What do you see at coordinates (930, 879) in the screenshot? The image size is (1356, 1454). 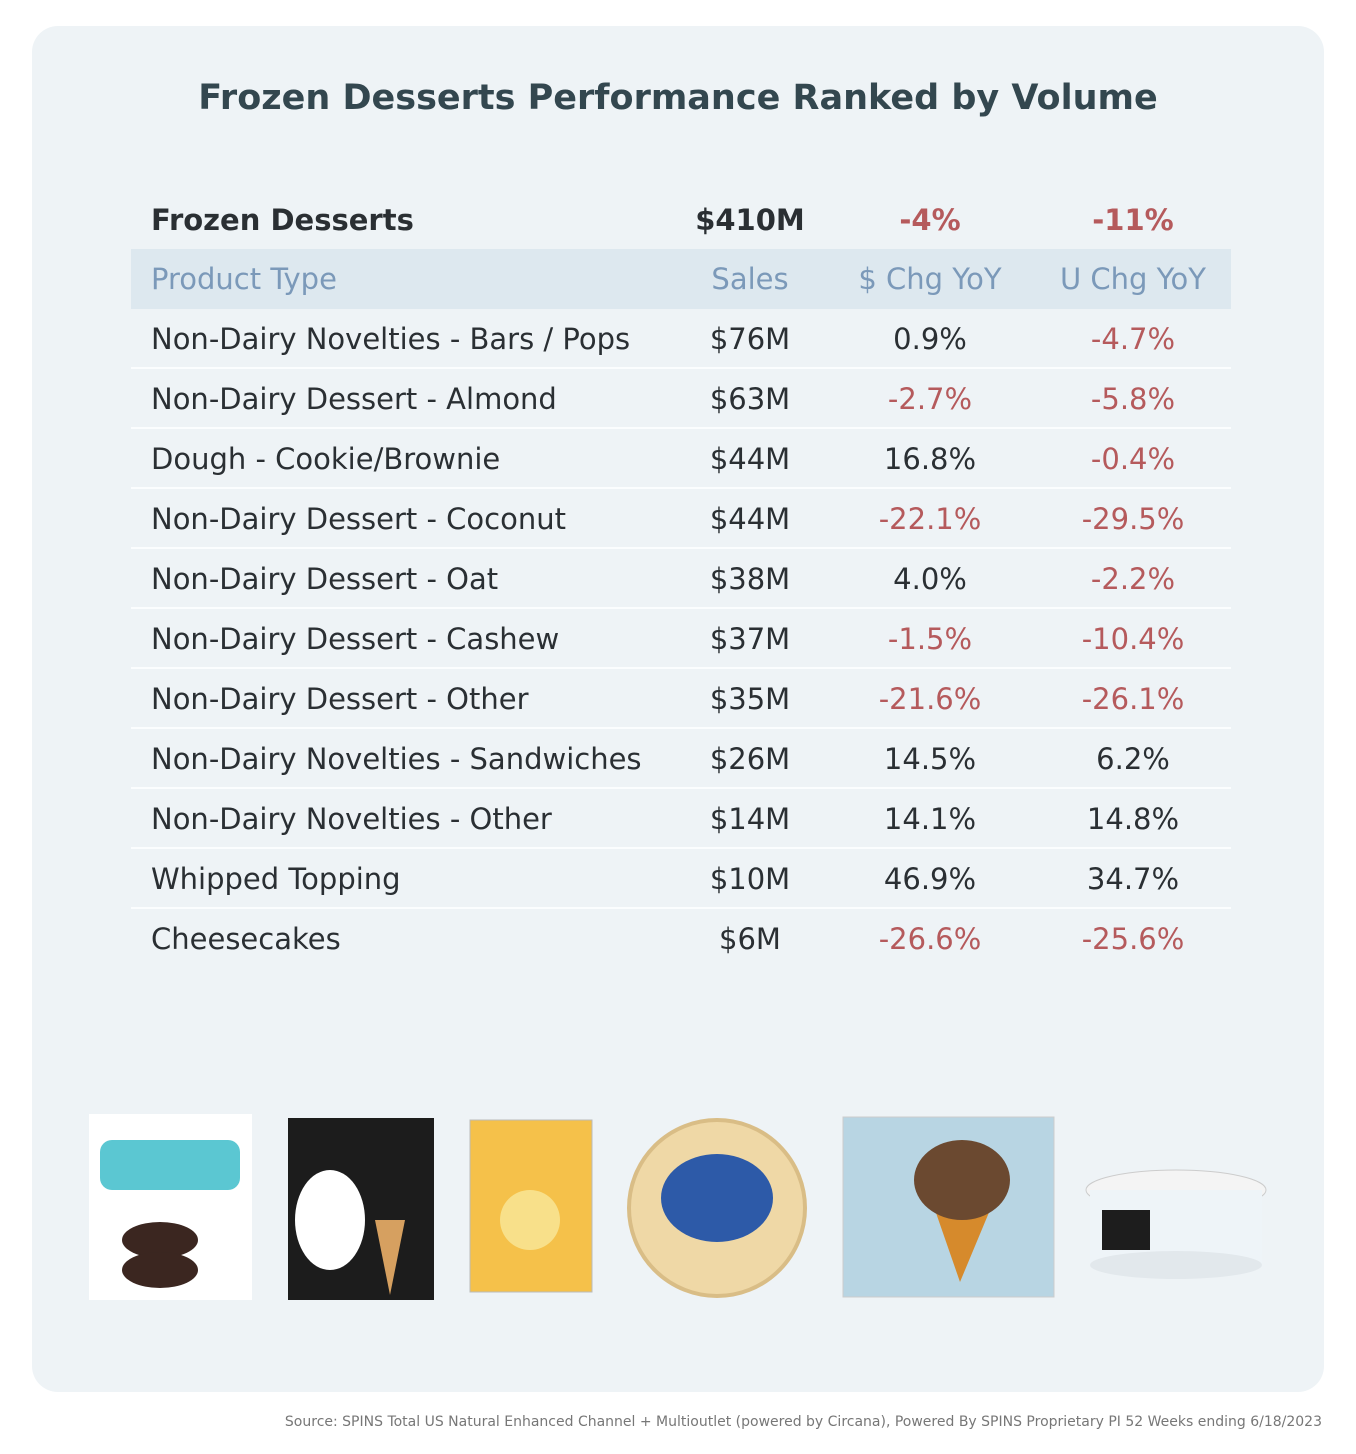 I see `cell: 46.9%` at bounding box center [930, 879].